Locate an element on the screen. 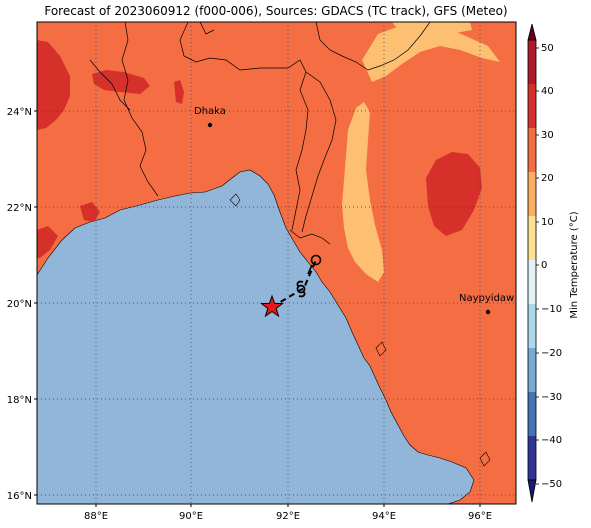 Image resolution: width=591 pixels, height=528 pixels. lon-tick-90: 90°E is located at coordinates (191, 516).